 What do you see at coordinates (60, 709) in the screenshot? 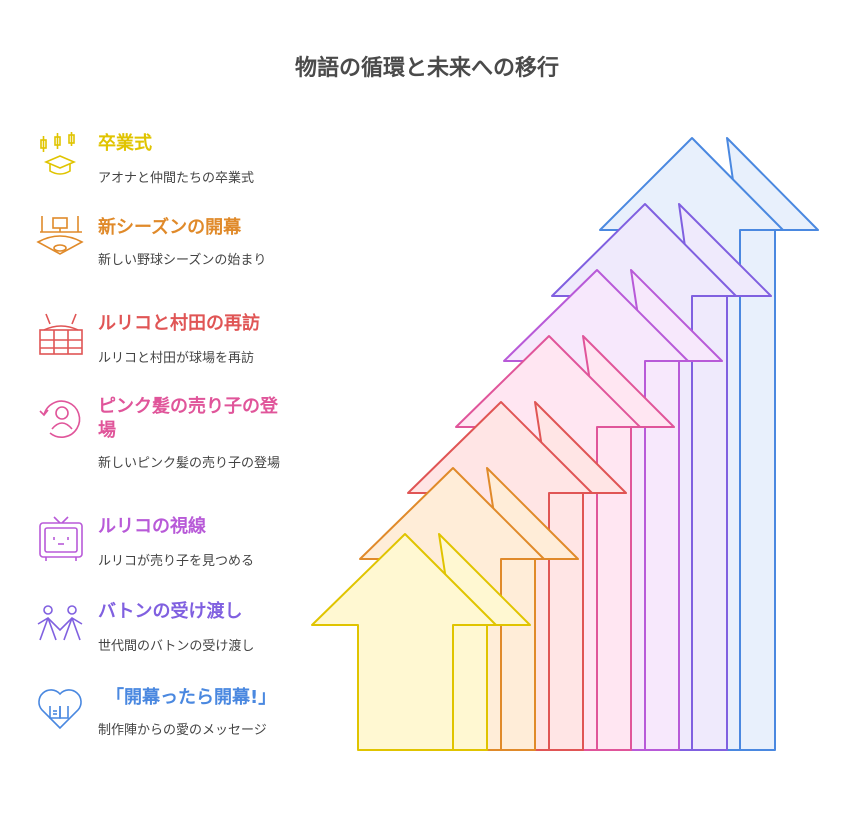
I see `heart-book-icon` at bounding box center [60, 709].